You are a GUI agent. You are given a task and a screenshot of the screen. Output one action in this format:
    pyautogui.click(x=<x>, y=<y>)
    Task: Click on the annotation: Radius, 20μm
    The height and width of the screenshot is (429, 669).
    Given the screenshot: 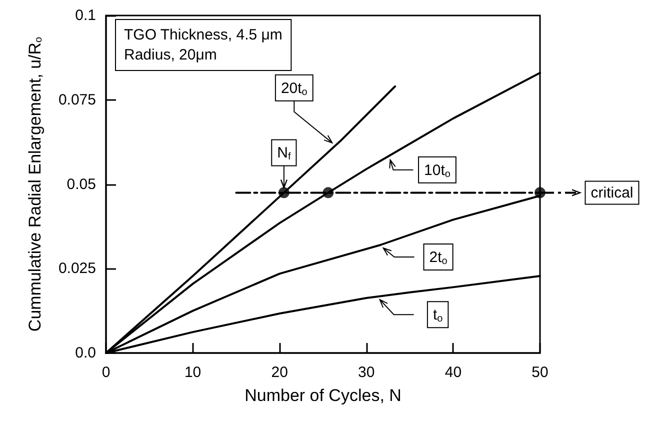 What is the action you would take?
    pyautogui.click(x=170, y=55)
    